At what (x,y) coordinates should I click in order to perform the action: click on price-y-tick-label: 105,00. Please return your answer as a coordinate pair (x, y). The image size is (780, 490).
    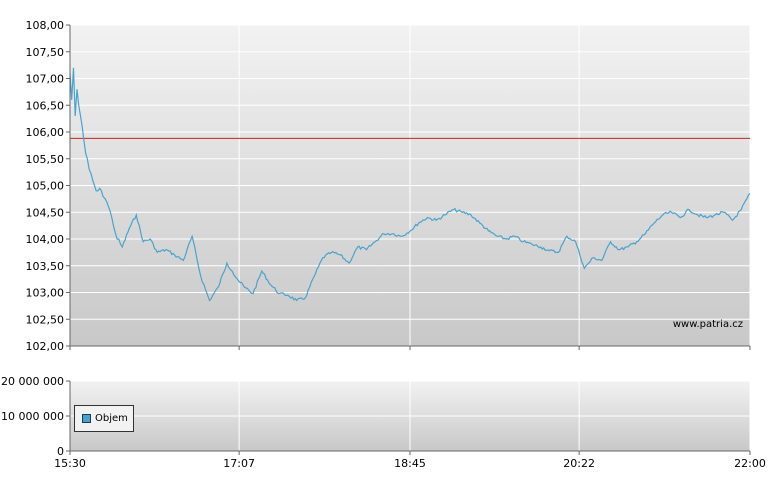
    Looking at the image, I should click on (45, 186).